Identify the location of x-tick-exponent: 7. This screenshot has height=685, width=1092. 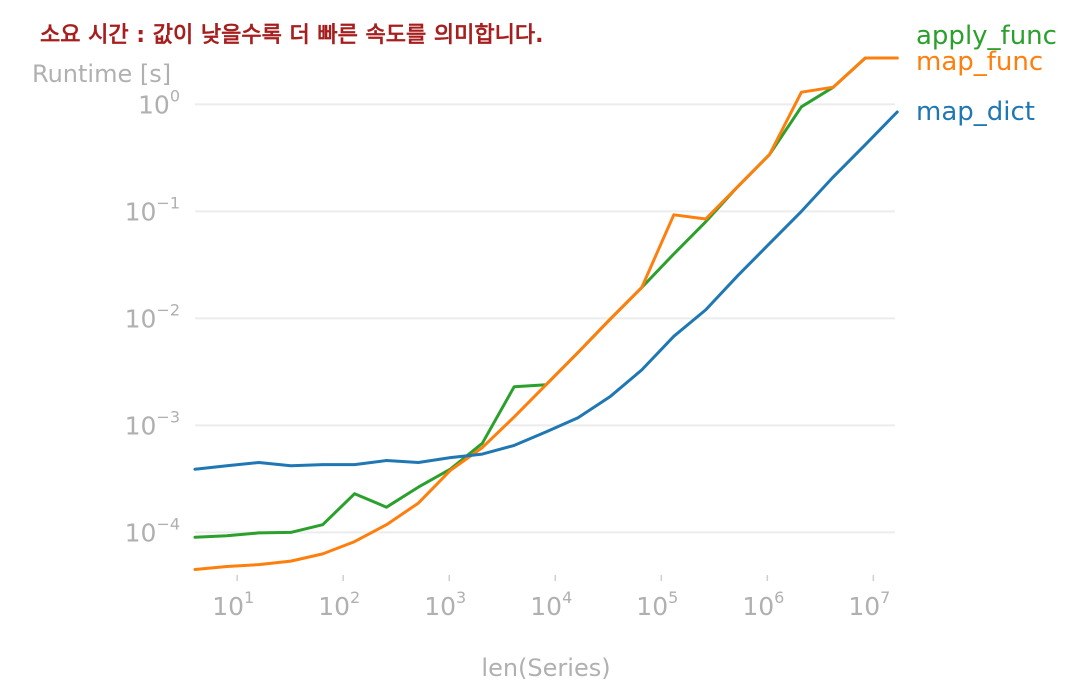
(885, 597).